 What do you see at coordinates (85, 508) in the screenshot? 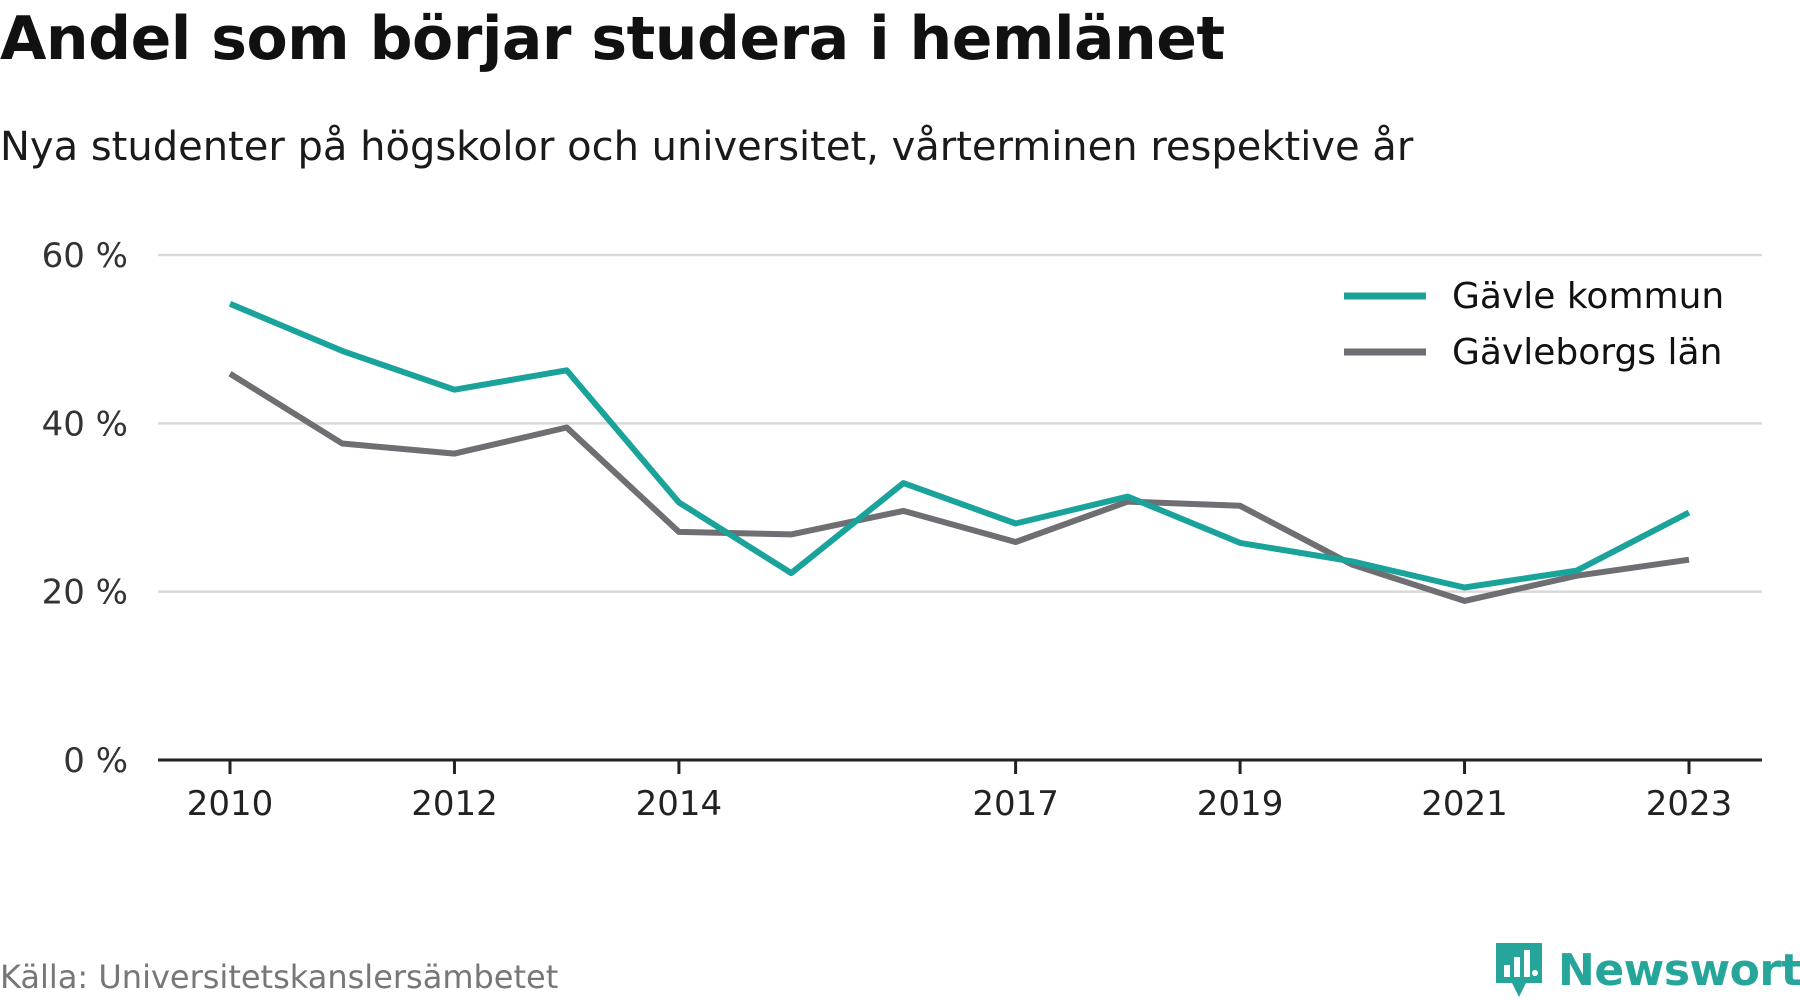
I see `y-axis-labels: 0 % 20 % 40 % 60 %` at bounding box center [85, 508].